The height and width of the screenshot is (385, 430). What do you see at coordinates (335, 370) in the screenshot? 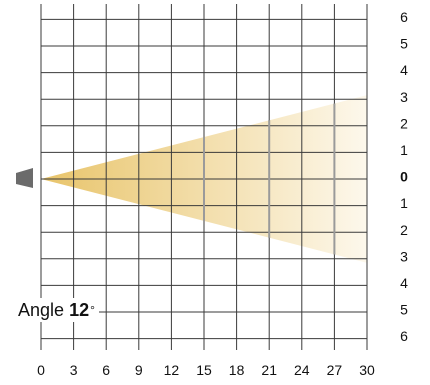
I see `x-tick-label: 27` at bounding box center [335, 370].